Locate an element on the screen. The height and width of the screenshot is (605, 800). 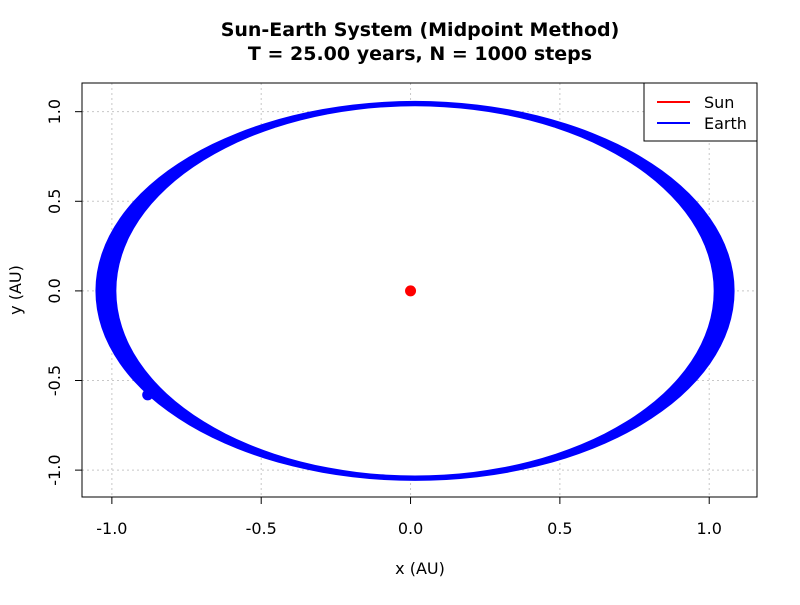
y-tick-label: 0.5 is located at coordinates (54, 201).